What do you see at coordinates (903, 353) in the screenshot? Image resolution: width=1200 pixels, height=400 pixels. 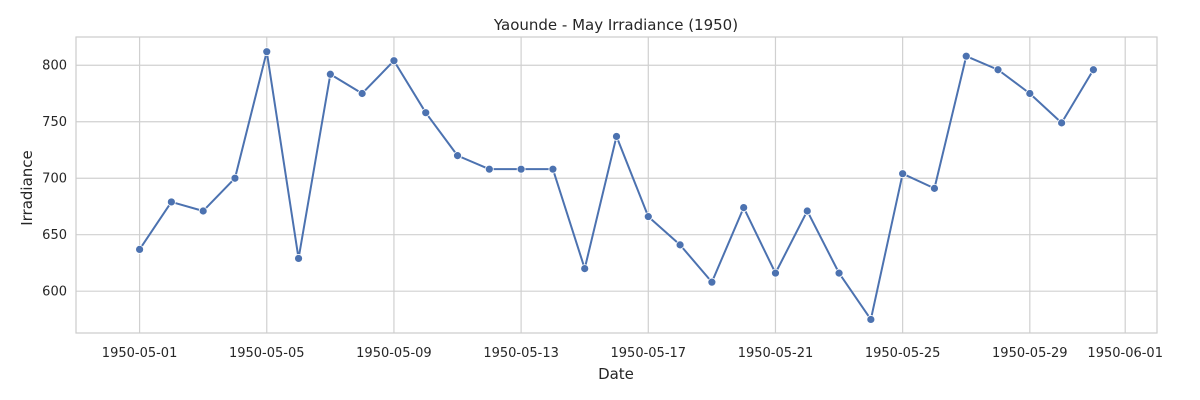 I see `x-tick-label: 1950-05-25` at bounding box center [903, 353].